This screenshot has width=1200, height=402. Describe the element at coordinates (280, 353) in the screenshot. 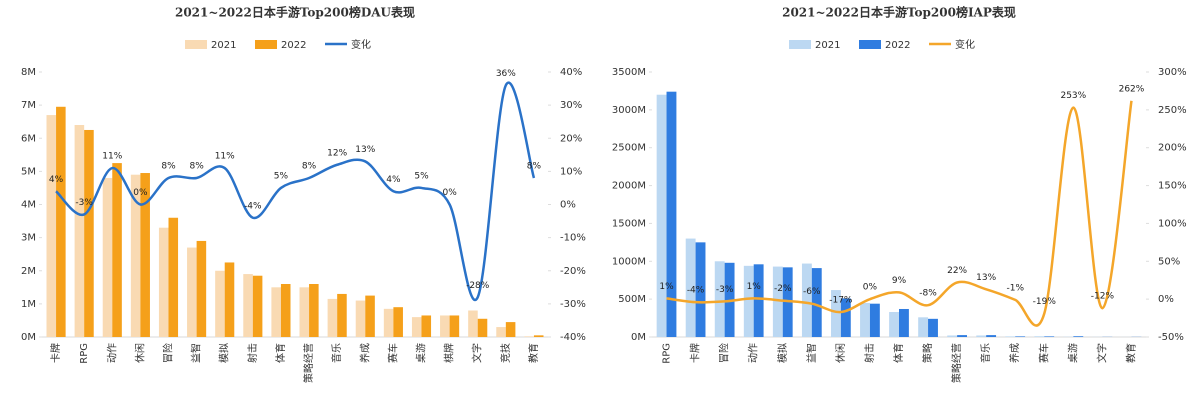

I see `x-tick-label: 体育` at that location.